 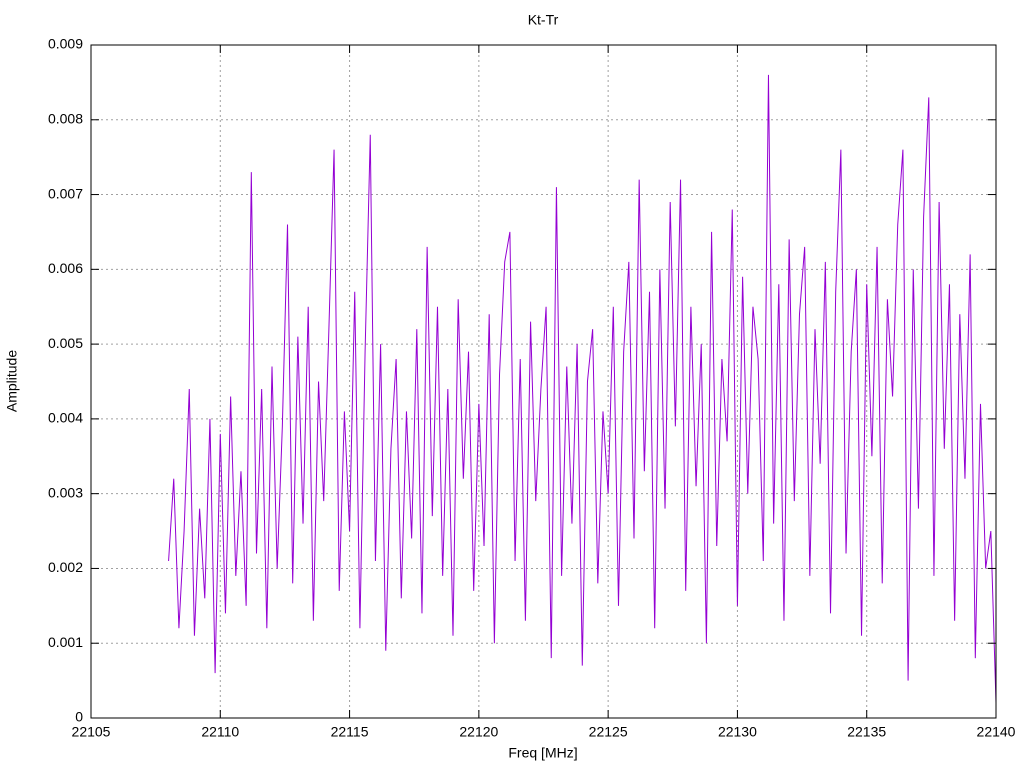 What do you see at coordinates (543, 20) in the screenshot?
I see `chart-title: Kt-Tr` at bounding box center [543, 20].